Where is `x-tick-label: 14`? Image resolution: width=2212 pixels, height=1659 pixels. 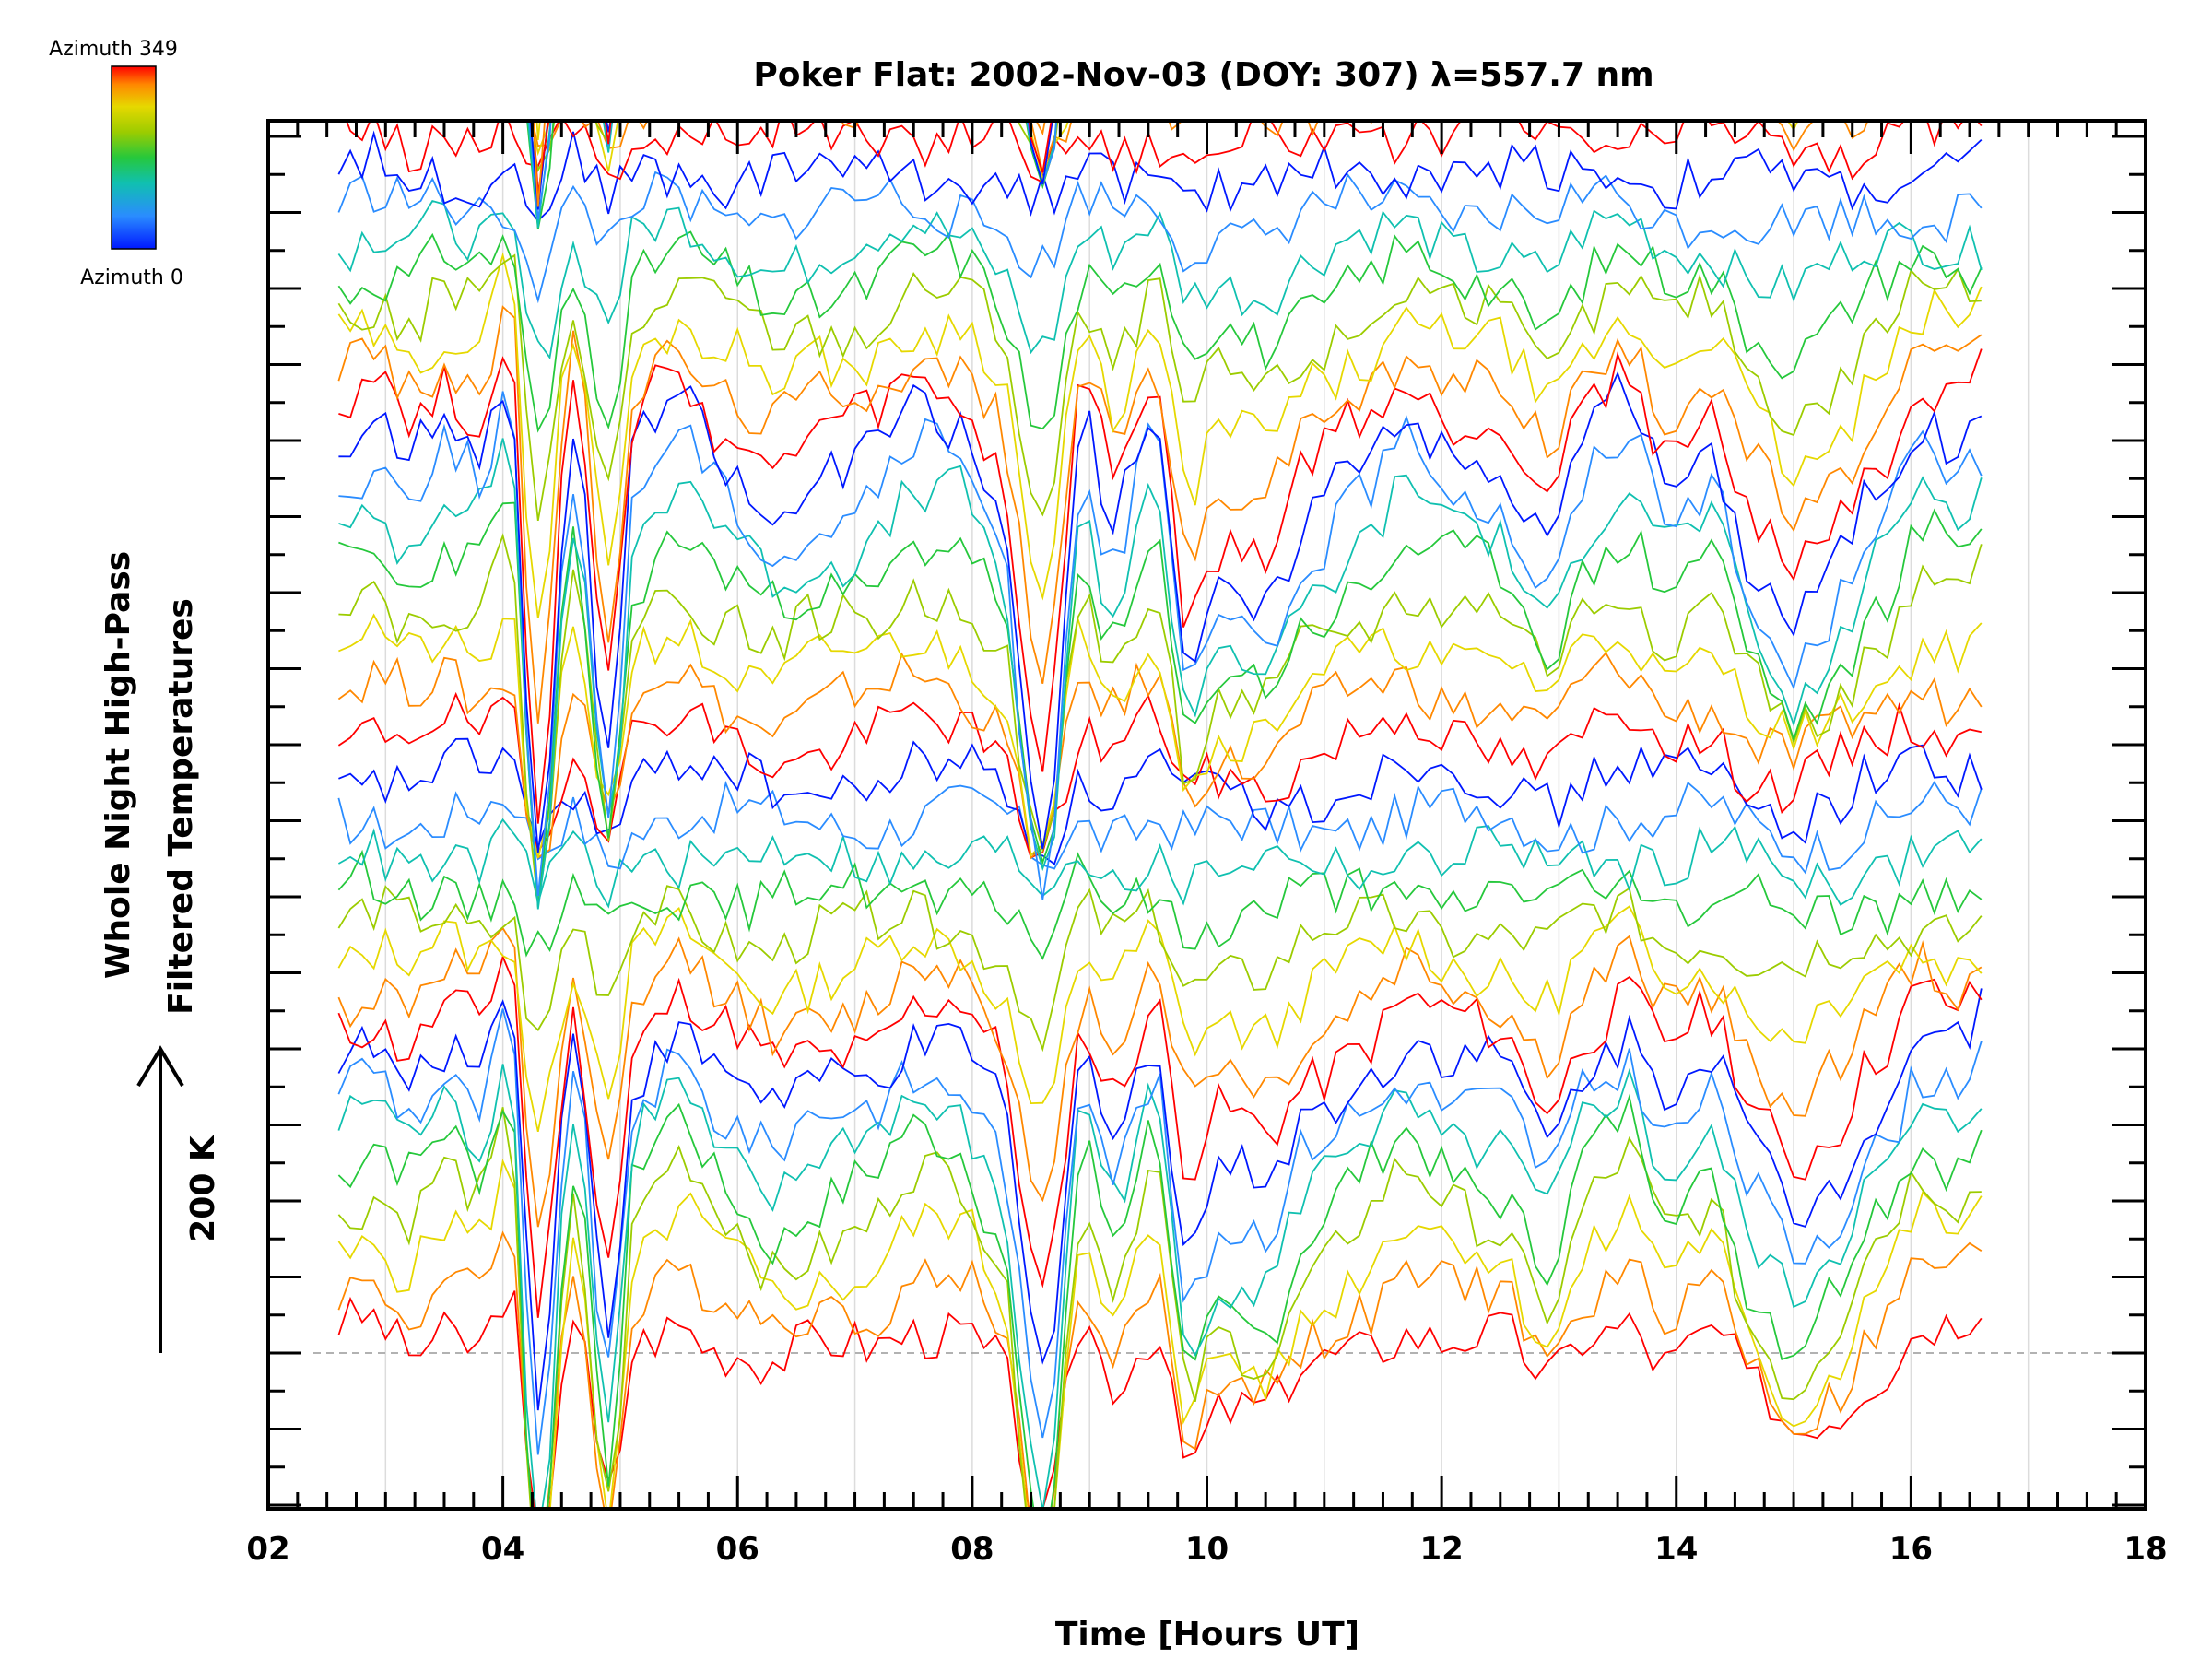
x-tick-label: 14 is located at coordinates (1676, 1549).